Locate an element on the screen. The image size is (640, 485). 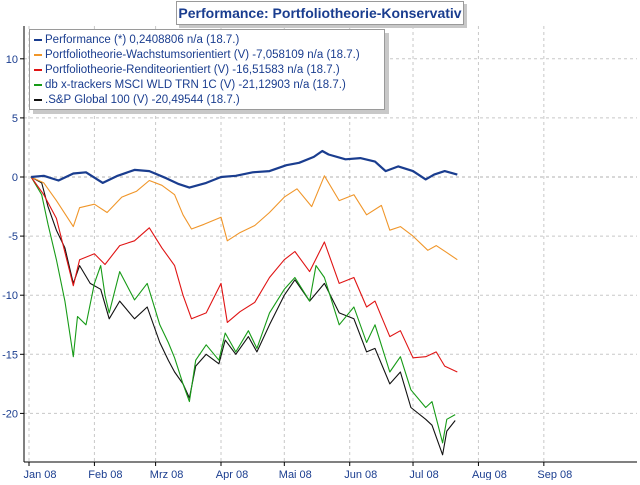
y-tick-label: -5 is located at coordinates (13, 237).